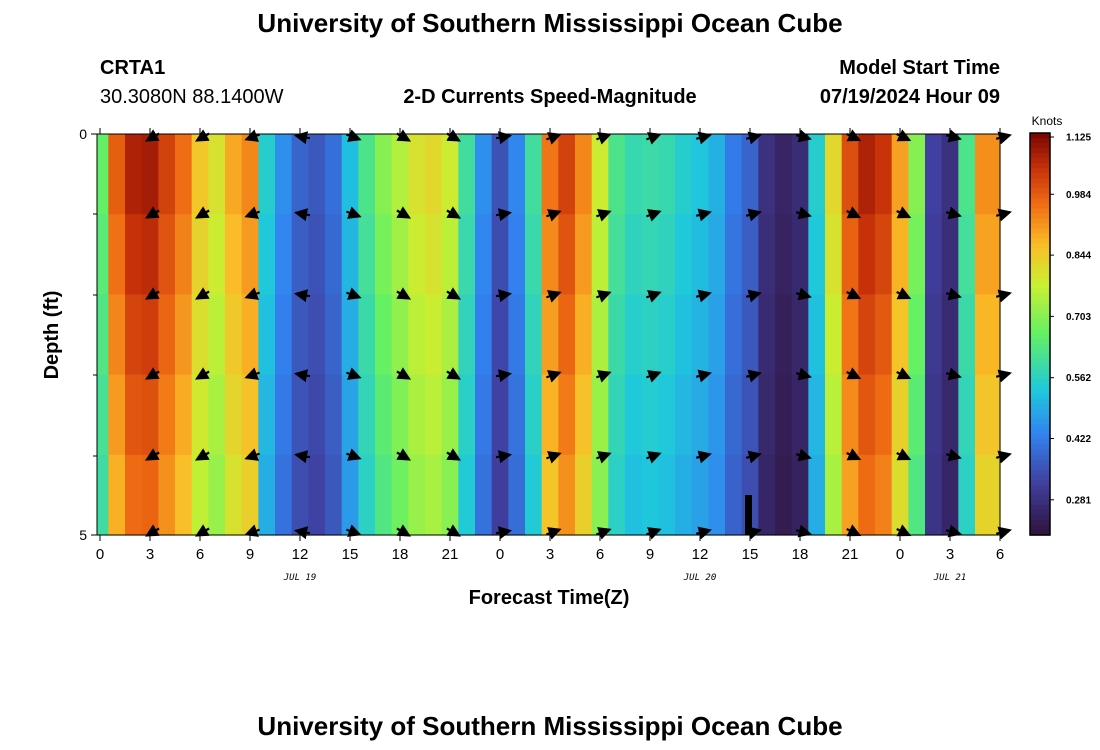 This screenshot has height=750, width=1100. I want to click on station-id: CRTA1, so click(133, 68).